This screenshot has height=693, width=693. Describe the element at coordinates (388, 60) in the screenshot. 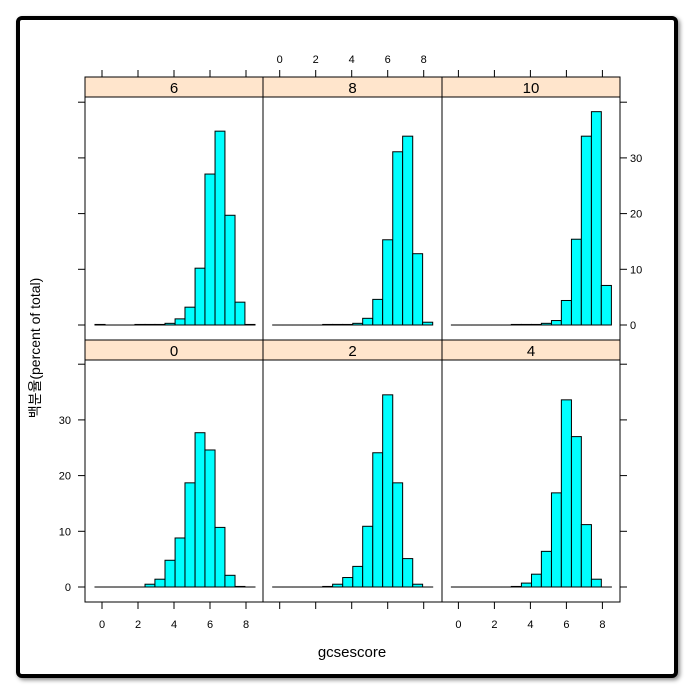

I see `top-tick-label: 6` at that location.